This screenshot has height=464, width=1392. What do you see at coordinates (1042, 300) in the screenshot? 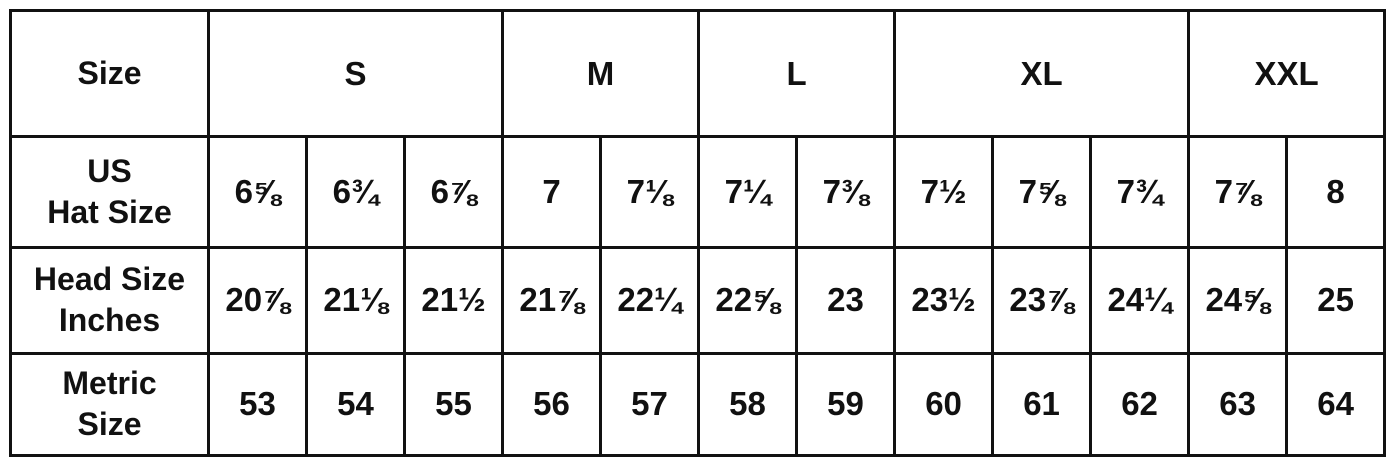
I see `table-cell: 23⅞` at bounding box center [1042, 300].